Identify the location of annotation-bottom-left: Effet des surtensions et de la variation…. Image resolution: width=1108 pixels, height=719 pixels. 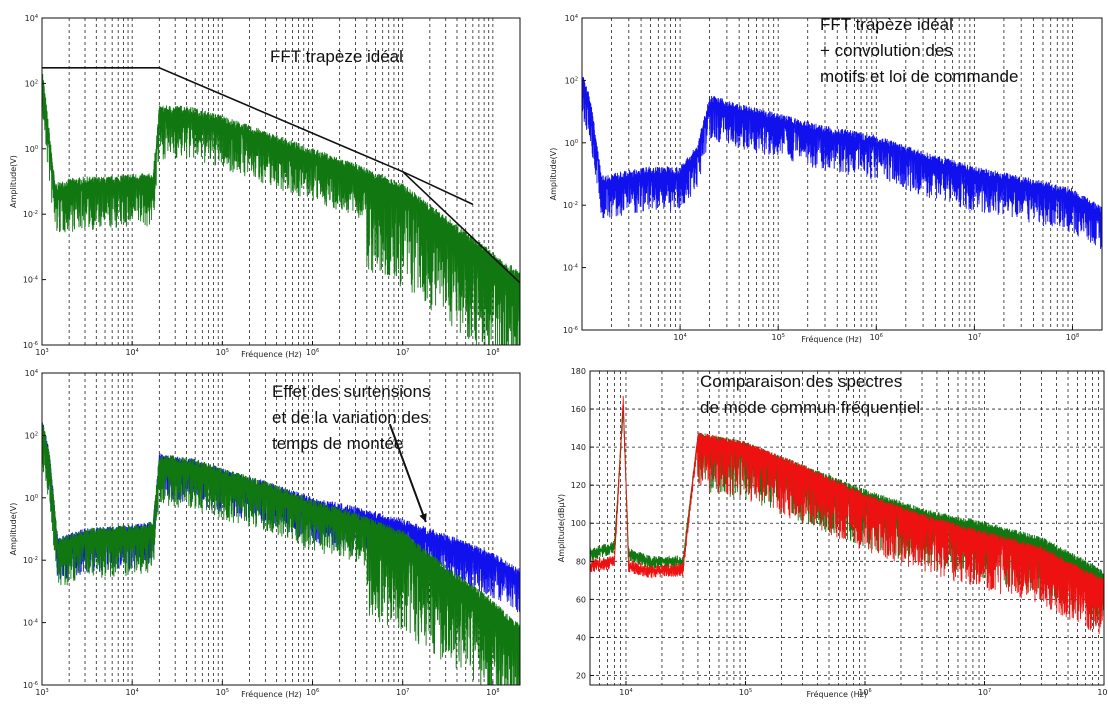
(351, 418).